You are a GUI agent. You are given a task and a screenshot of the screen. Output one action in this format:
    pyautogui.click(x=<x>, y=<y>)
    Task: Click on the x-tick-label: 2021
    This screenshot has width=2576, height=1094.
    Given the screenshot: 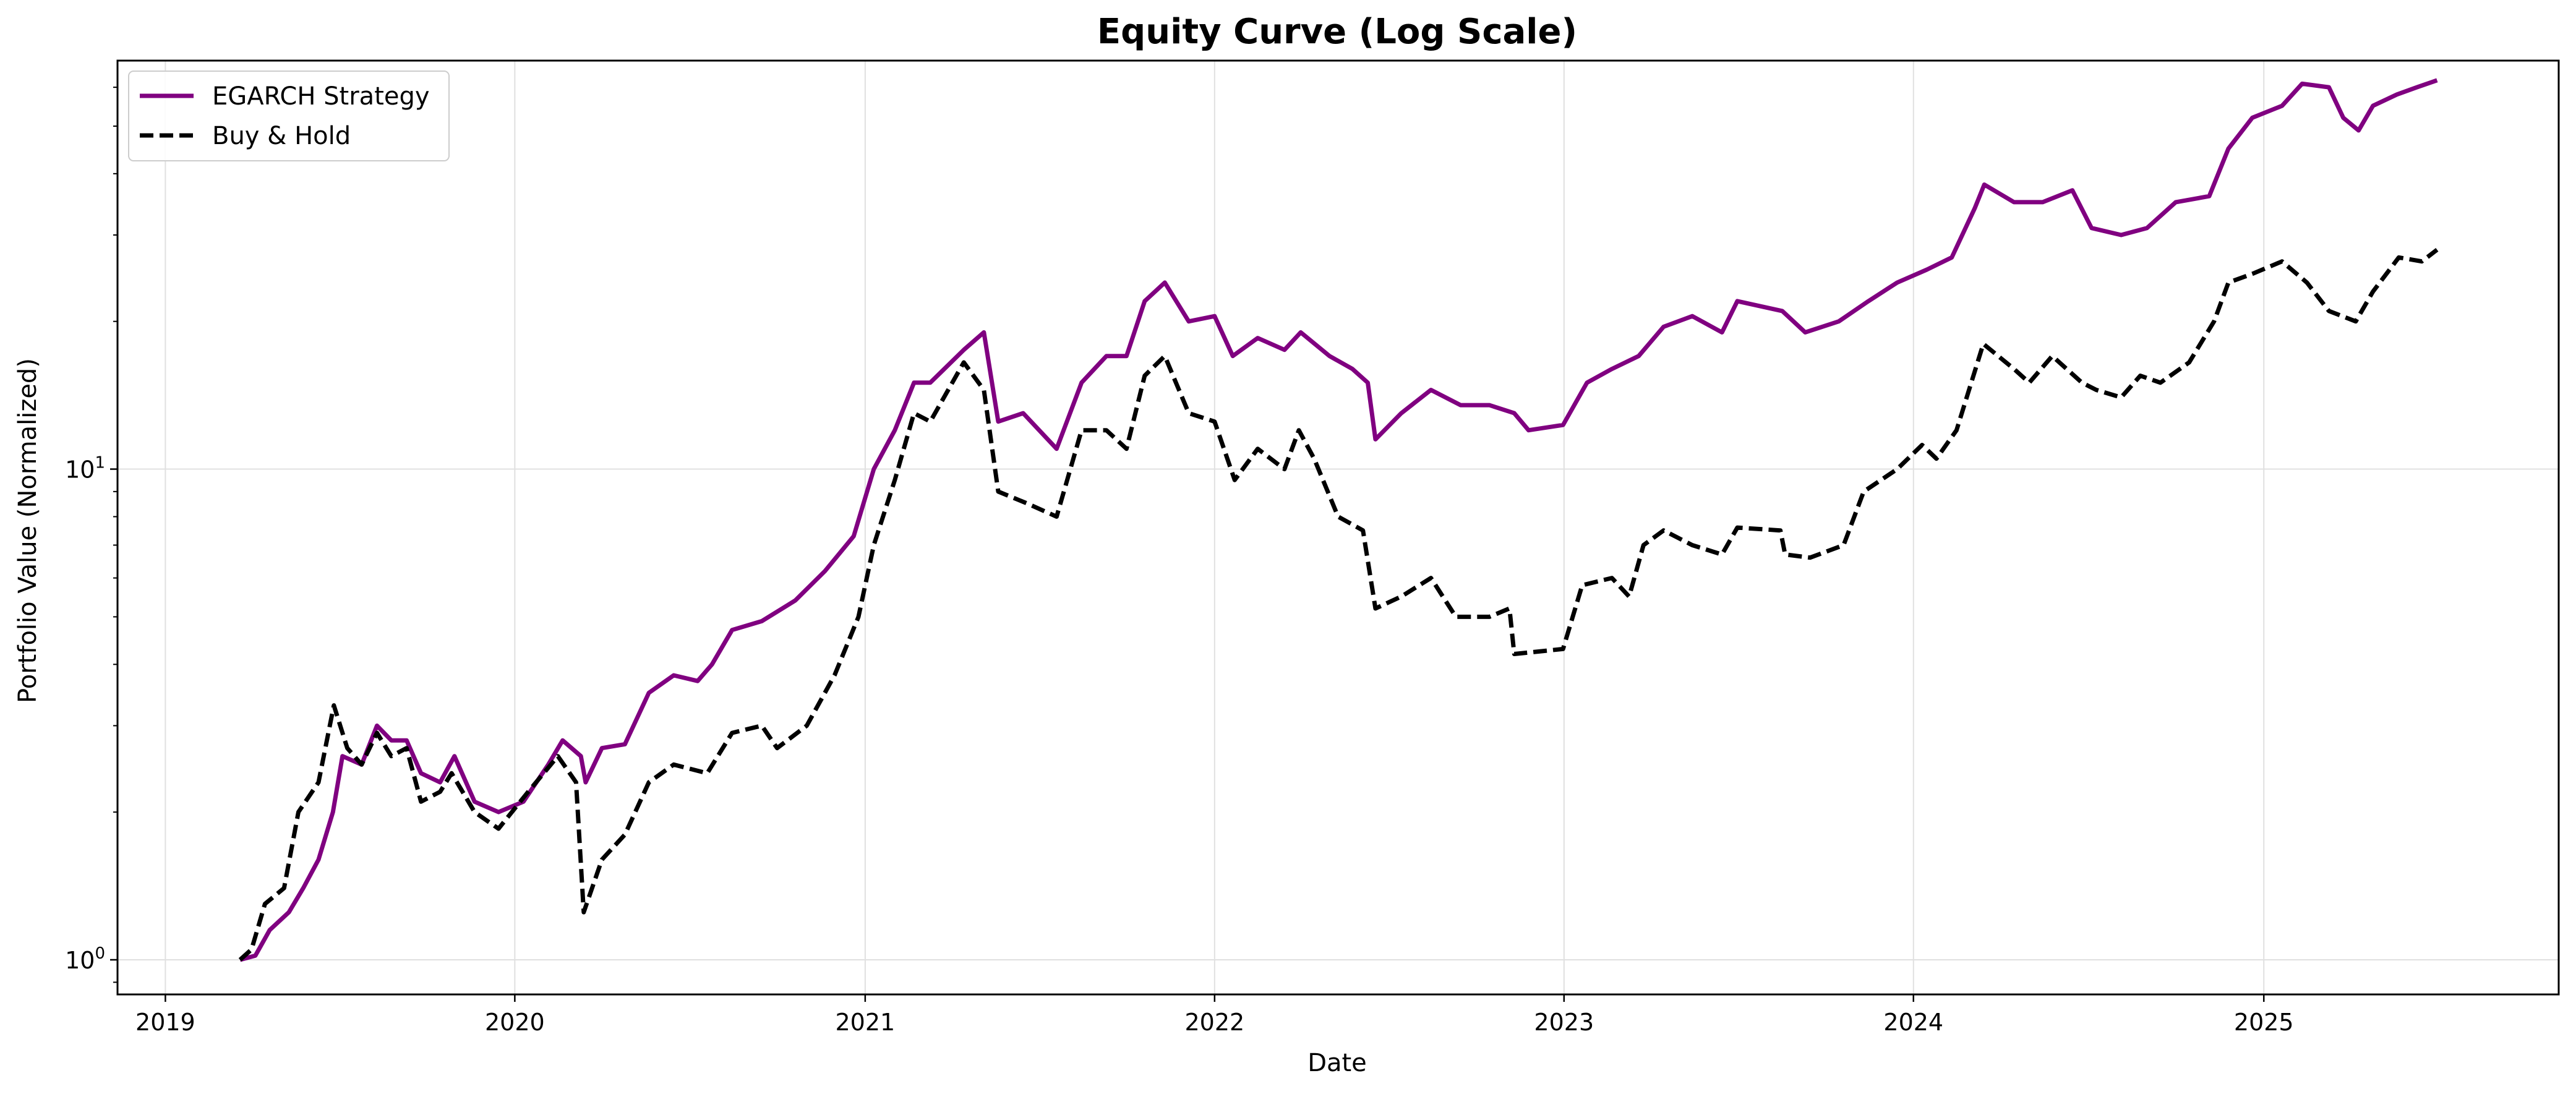 What is the action you would take?
    pyautogui.click(x=866, y=1023)
    